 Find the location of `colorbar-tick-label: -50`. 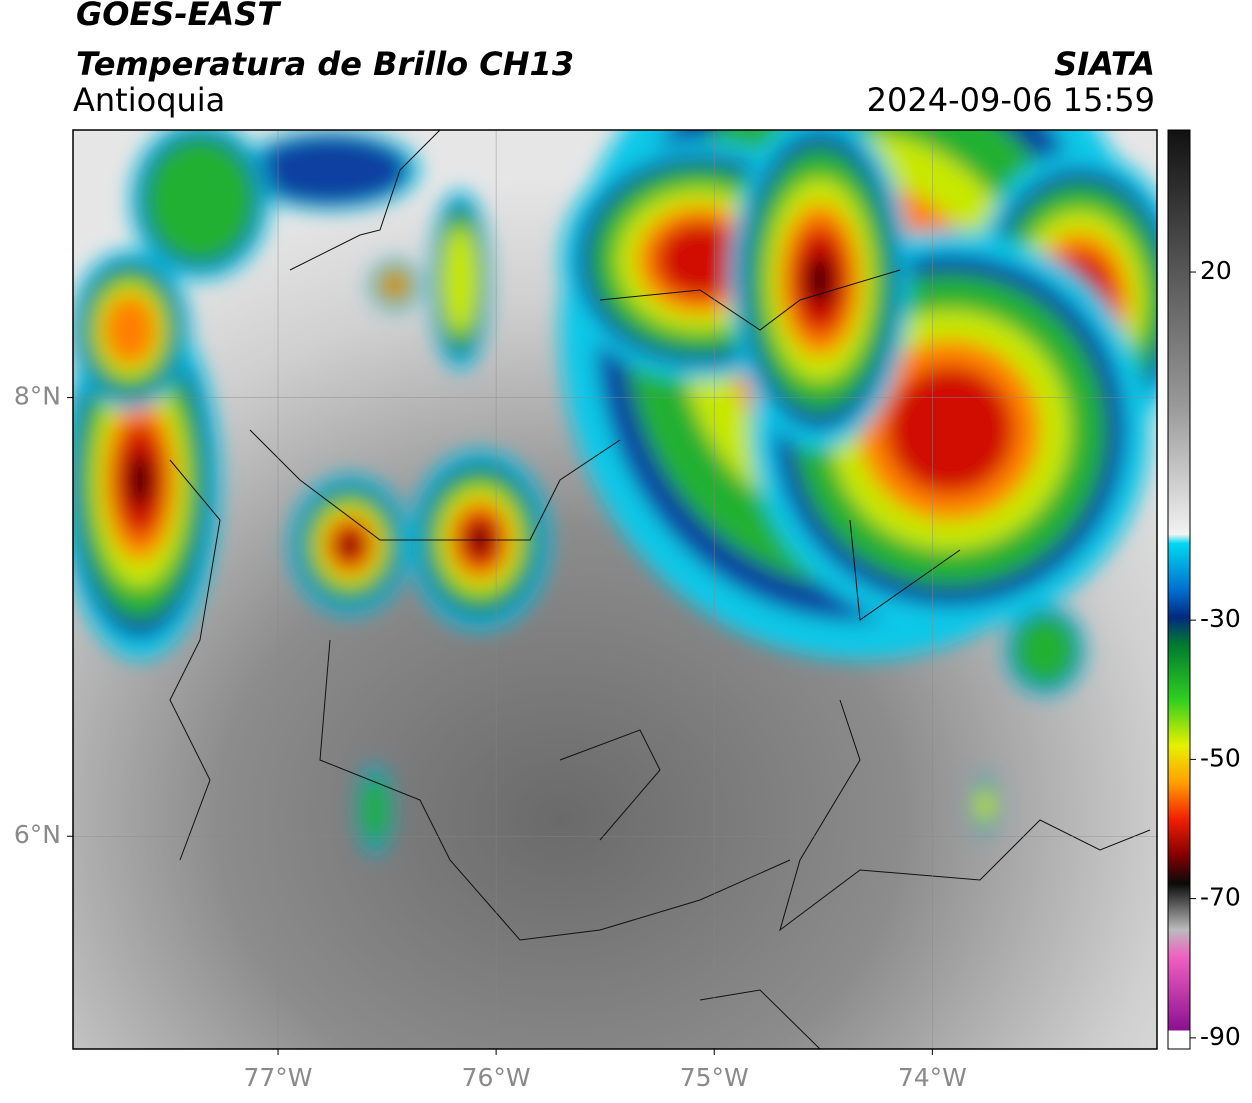

colorbar-tick-label: -50 is located at coordinates (1220, 757).